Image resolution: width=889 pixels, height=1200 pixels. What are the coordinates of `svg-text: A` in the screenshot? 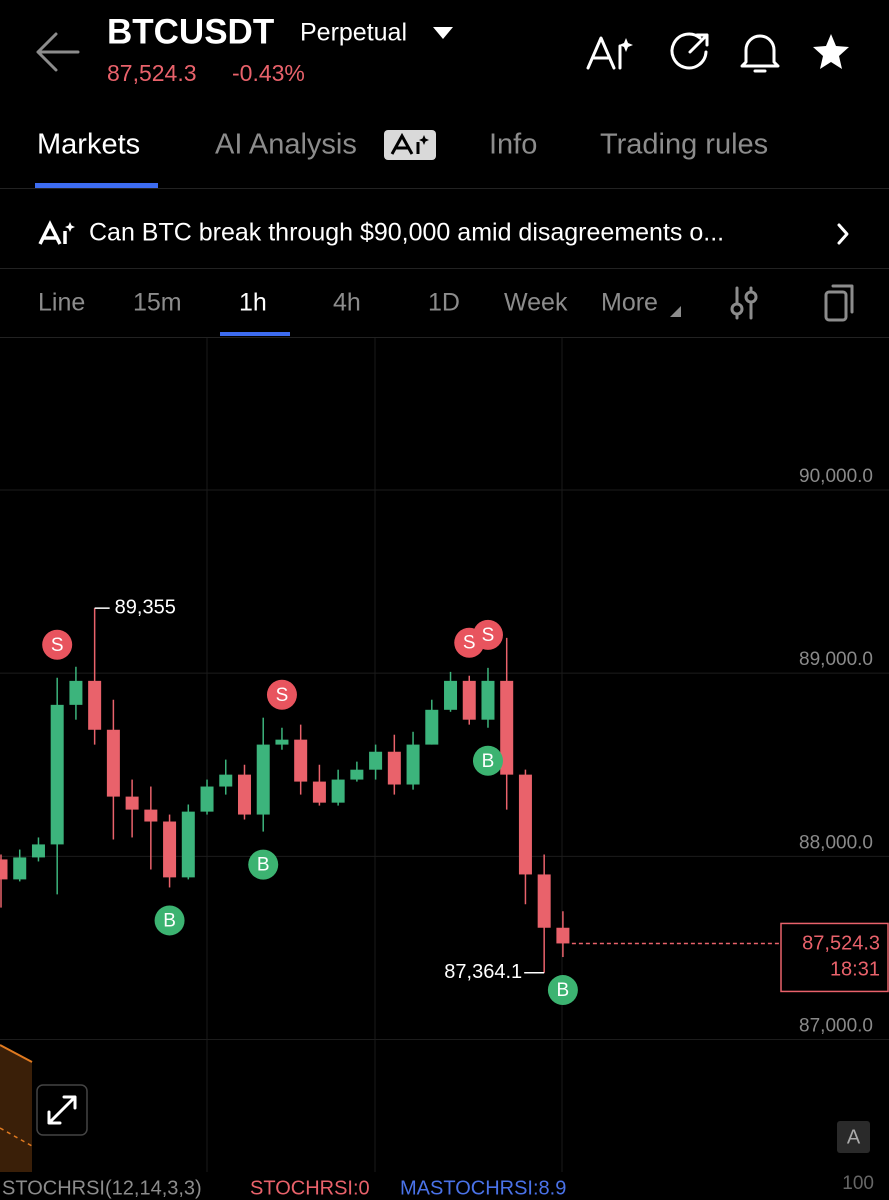 It's located at (854, 1137).